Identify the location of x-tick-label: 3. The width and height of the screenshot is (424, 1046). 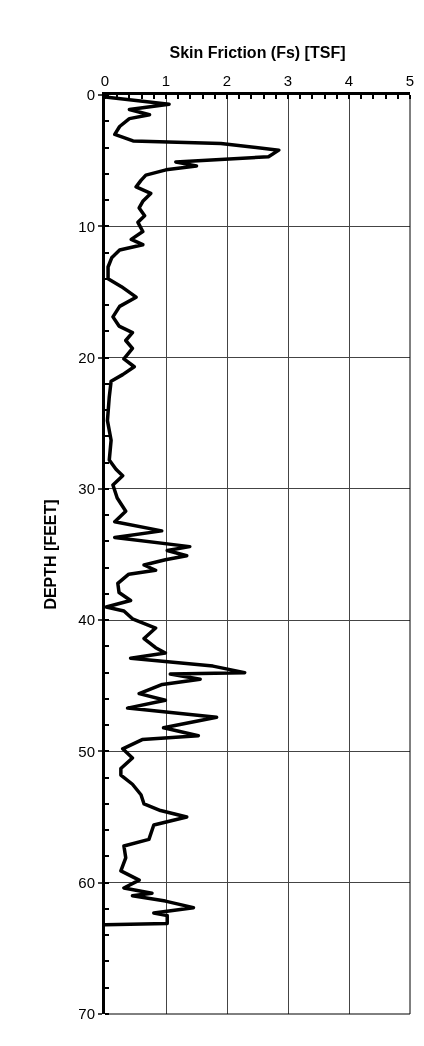
(288, 80).